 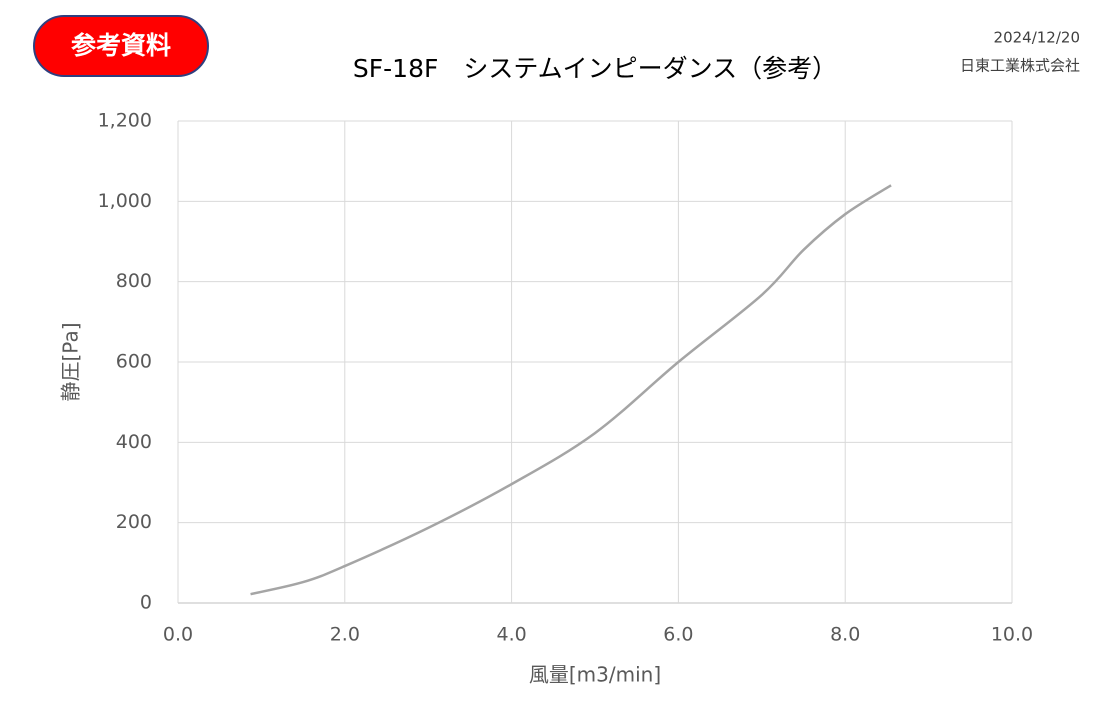 I want to click on x-tick-label: 2.0, so click(x=345, y=635).